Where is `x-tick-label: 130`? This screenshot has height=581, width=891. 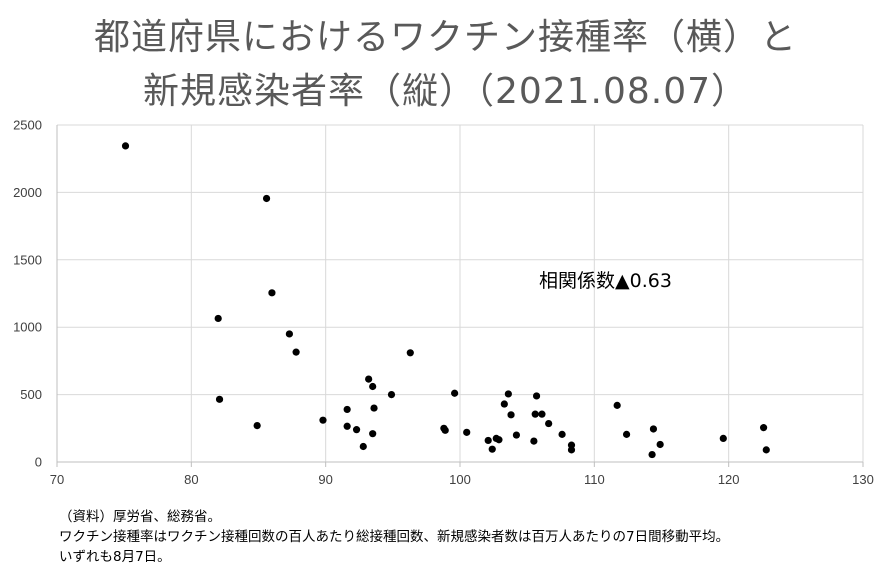
x-tick-label: 130 is located at coordinates (863, 479).